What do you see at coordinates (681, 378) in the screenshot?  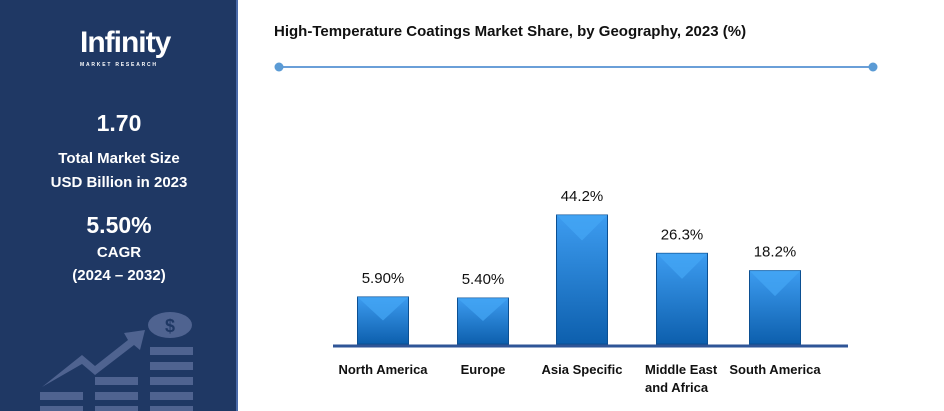 I see `category-label: Middle East and Africa` at bounding box center [681, 378].